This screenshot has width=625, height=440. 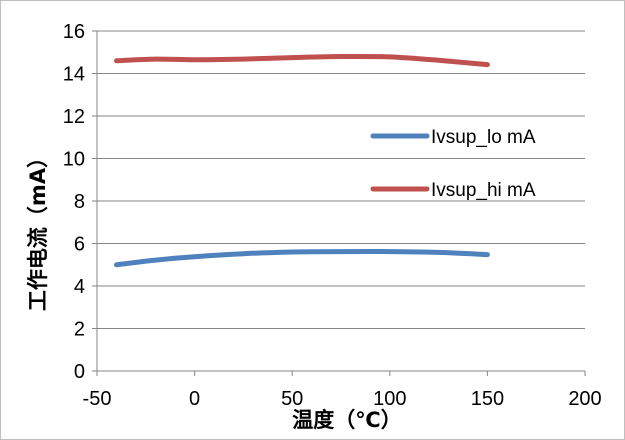 I want to click on x-tick-label: 200, so click(x=584, y=399).